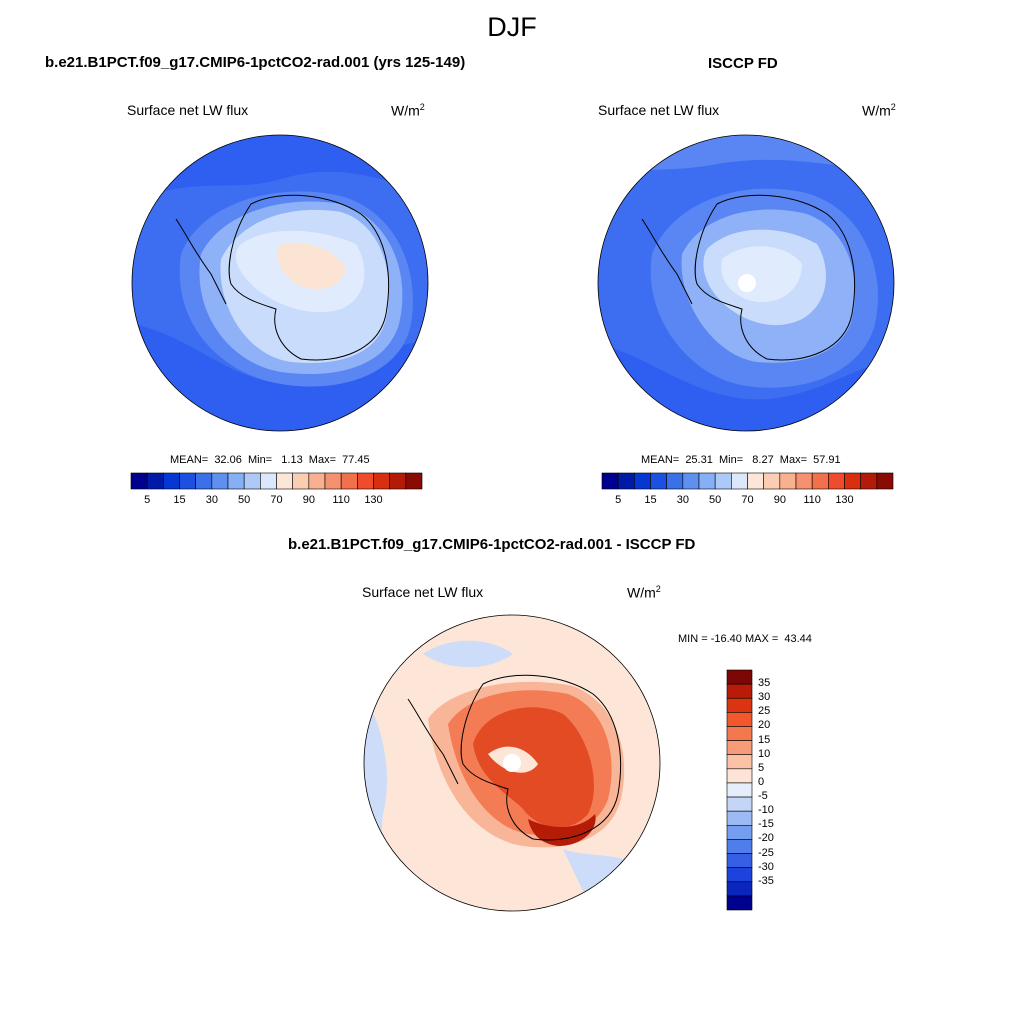  What do you see at coordinates (179, 500) in the screenshot?
I see `model-colorbar-tick-label: 15` at bounding box center [179, 500].